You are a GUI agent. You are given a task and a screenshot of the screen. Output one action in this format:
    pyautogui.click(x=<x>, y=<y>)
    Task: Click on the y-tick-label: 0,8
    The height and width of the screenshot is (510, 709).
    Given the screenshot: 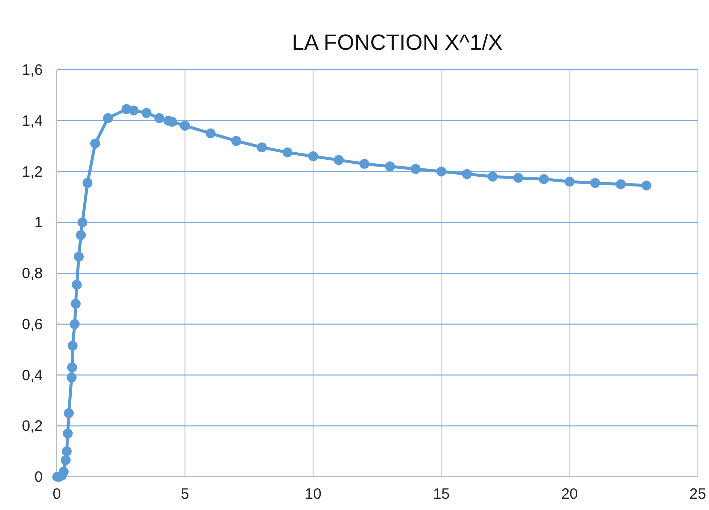 What is the action you would take?
    pyautogui.click(x=32, y=274)
    